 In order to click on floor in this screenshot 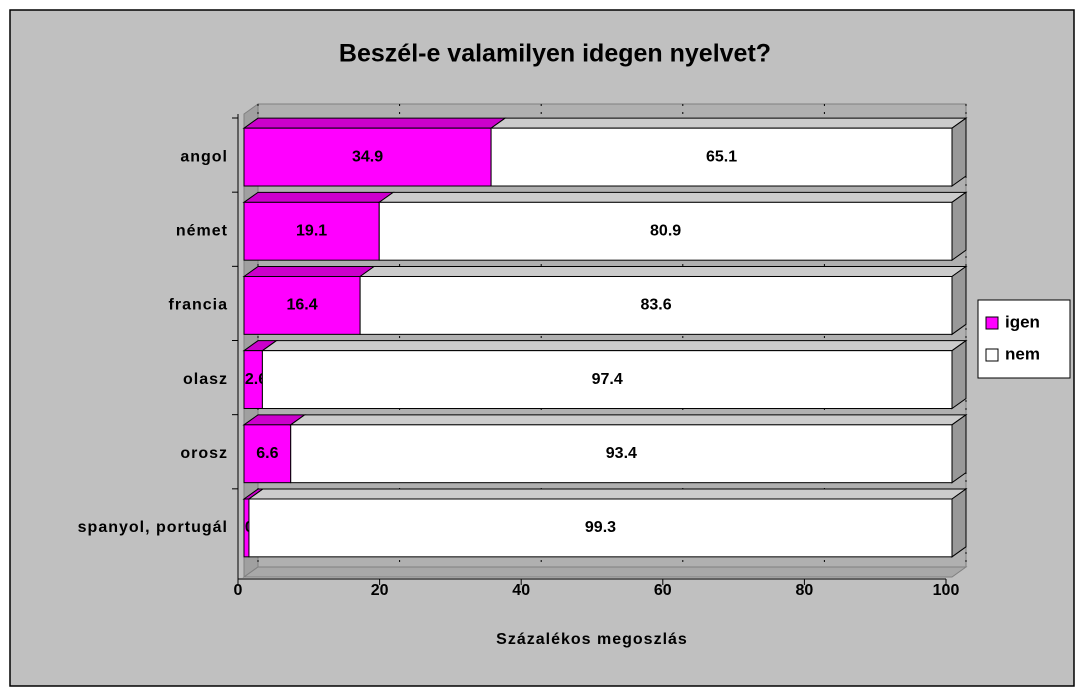, I will do `click(605, 572)`.